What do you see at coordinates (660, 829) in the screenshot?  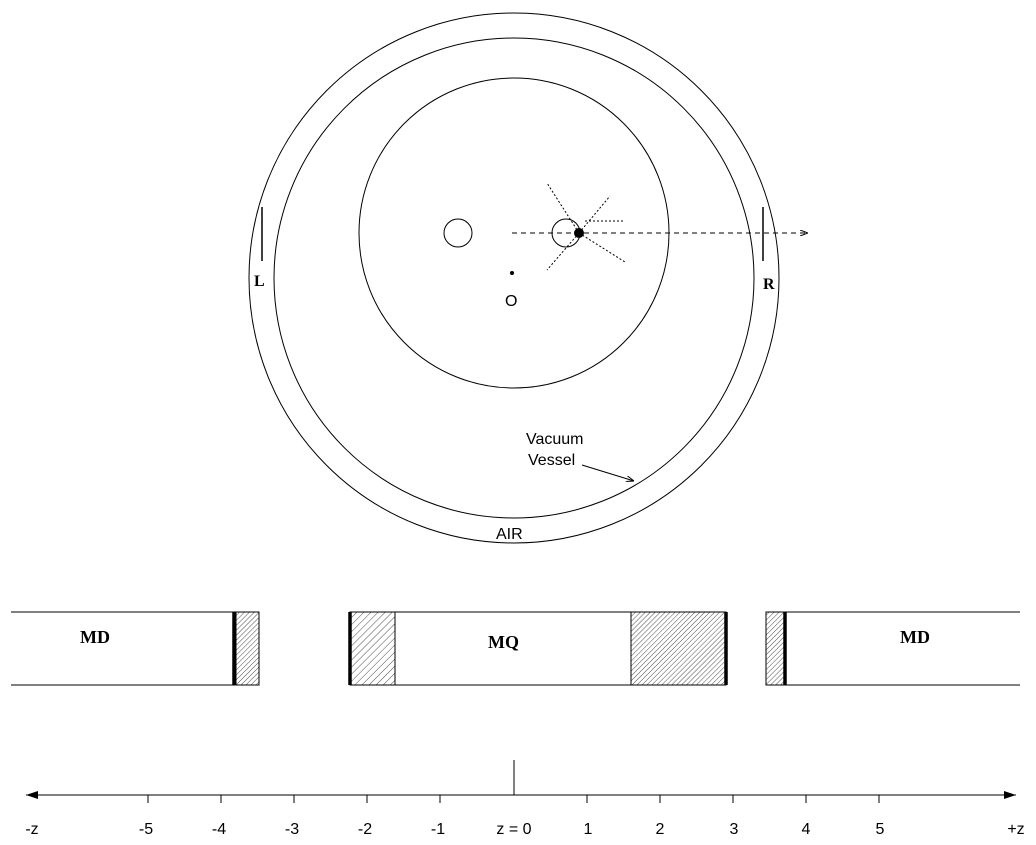 I see `tick-label: 2` at bounding box center [660, 829].